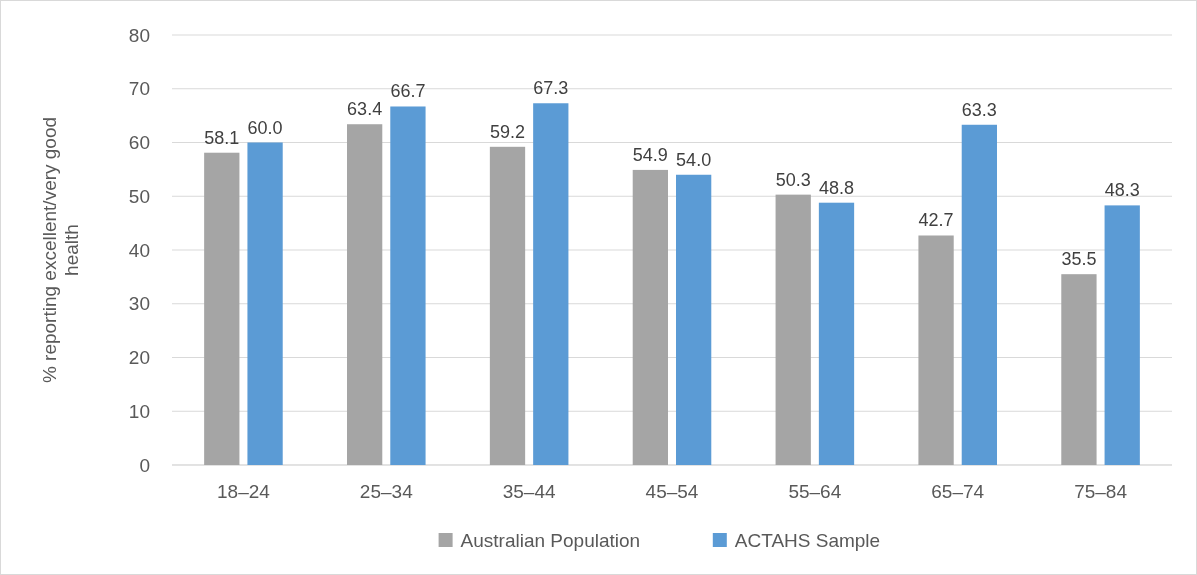 The height and width of the screenshot is (575, 1197). What do you see at coordinates (365, 109) in the screenshot?
I see `data-label: 63.4` at bounding box center [365, 109].